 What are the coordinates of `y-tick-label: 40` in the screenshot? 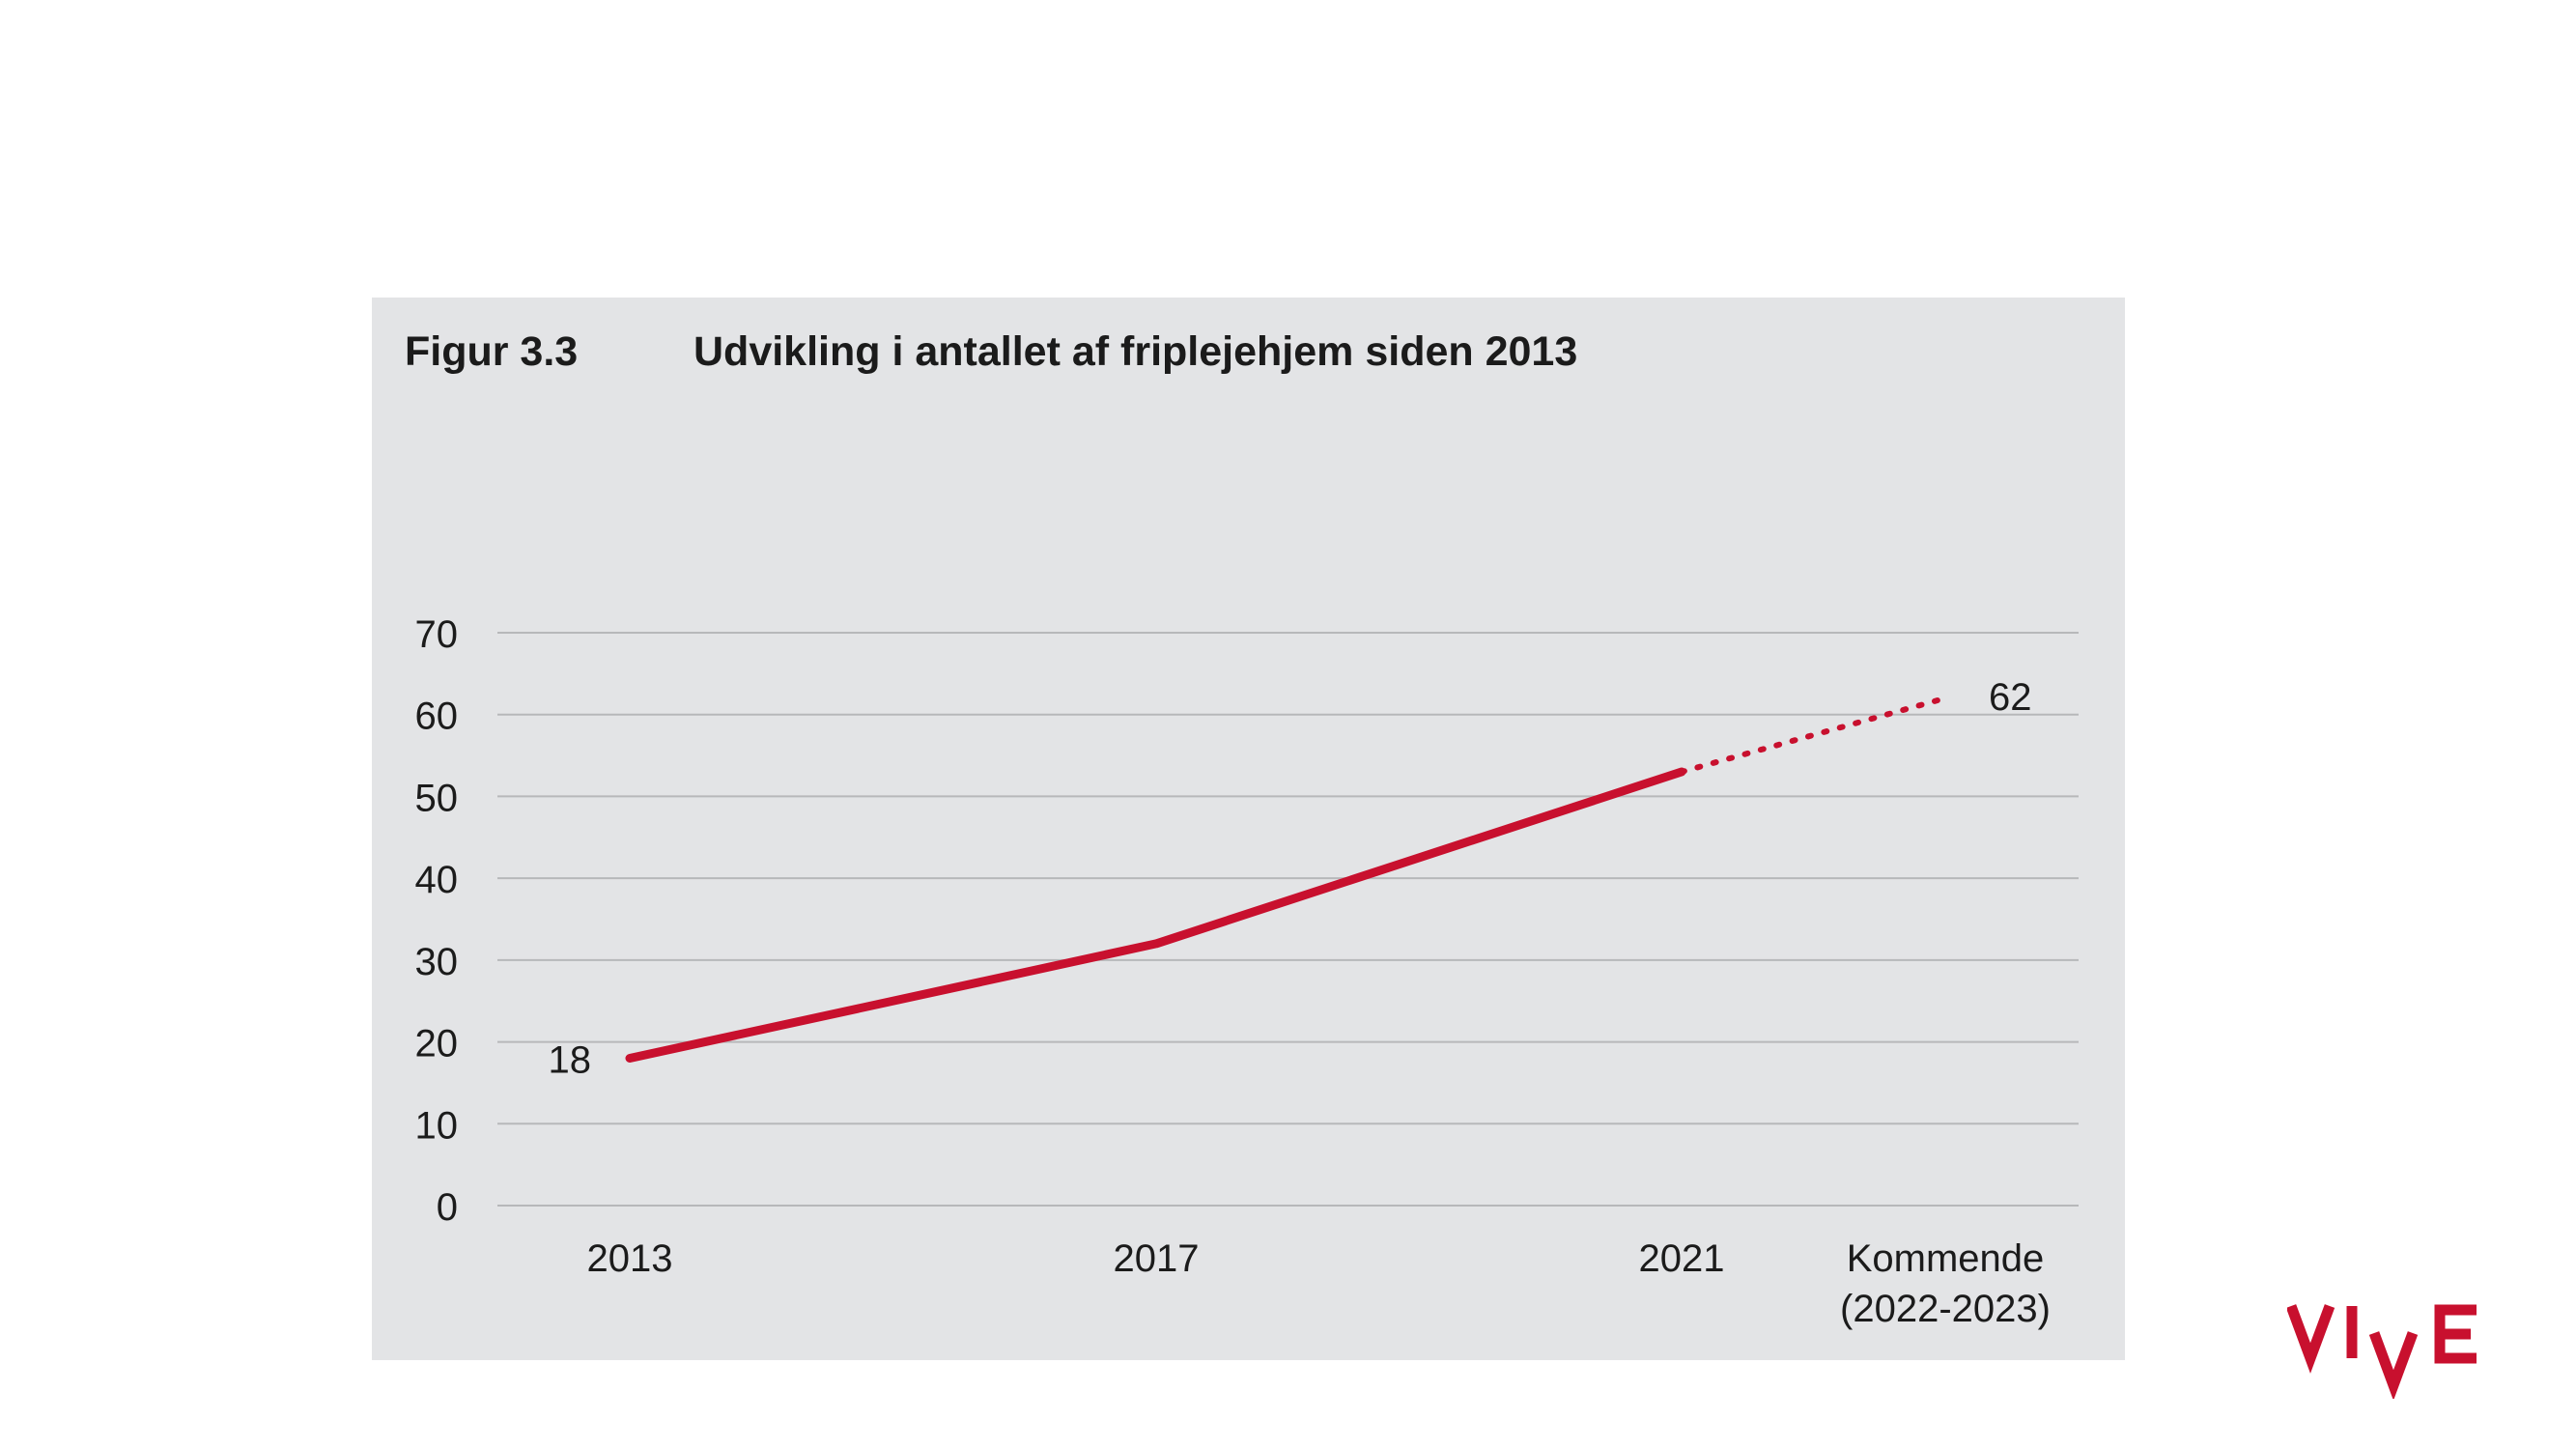 It's located at (437, 880).